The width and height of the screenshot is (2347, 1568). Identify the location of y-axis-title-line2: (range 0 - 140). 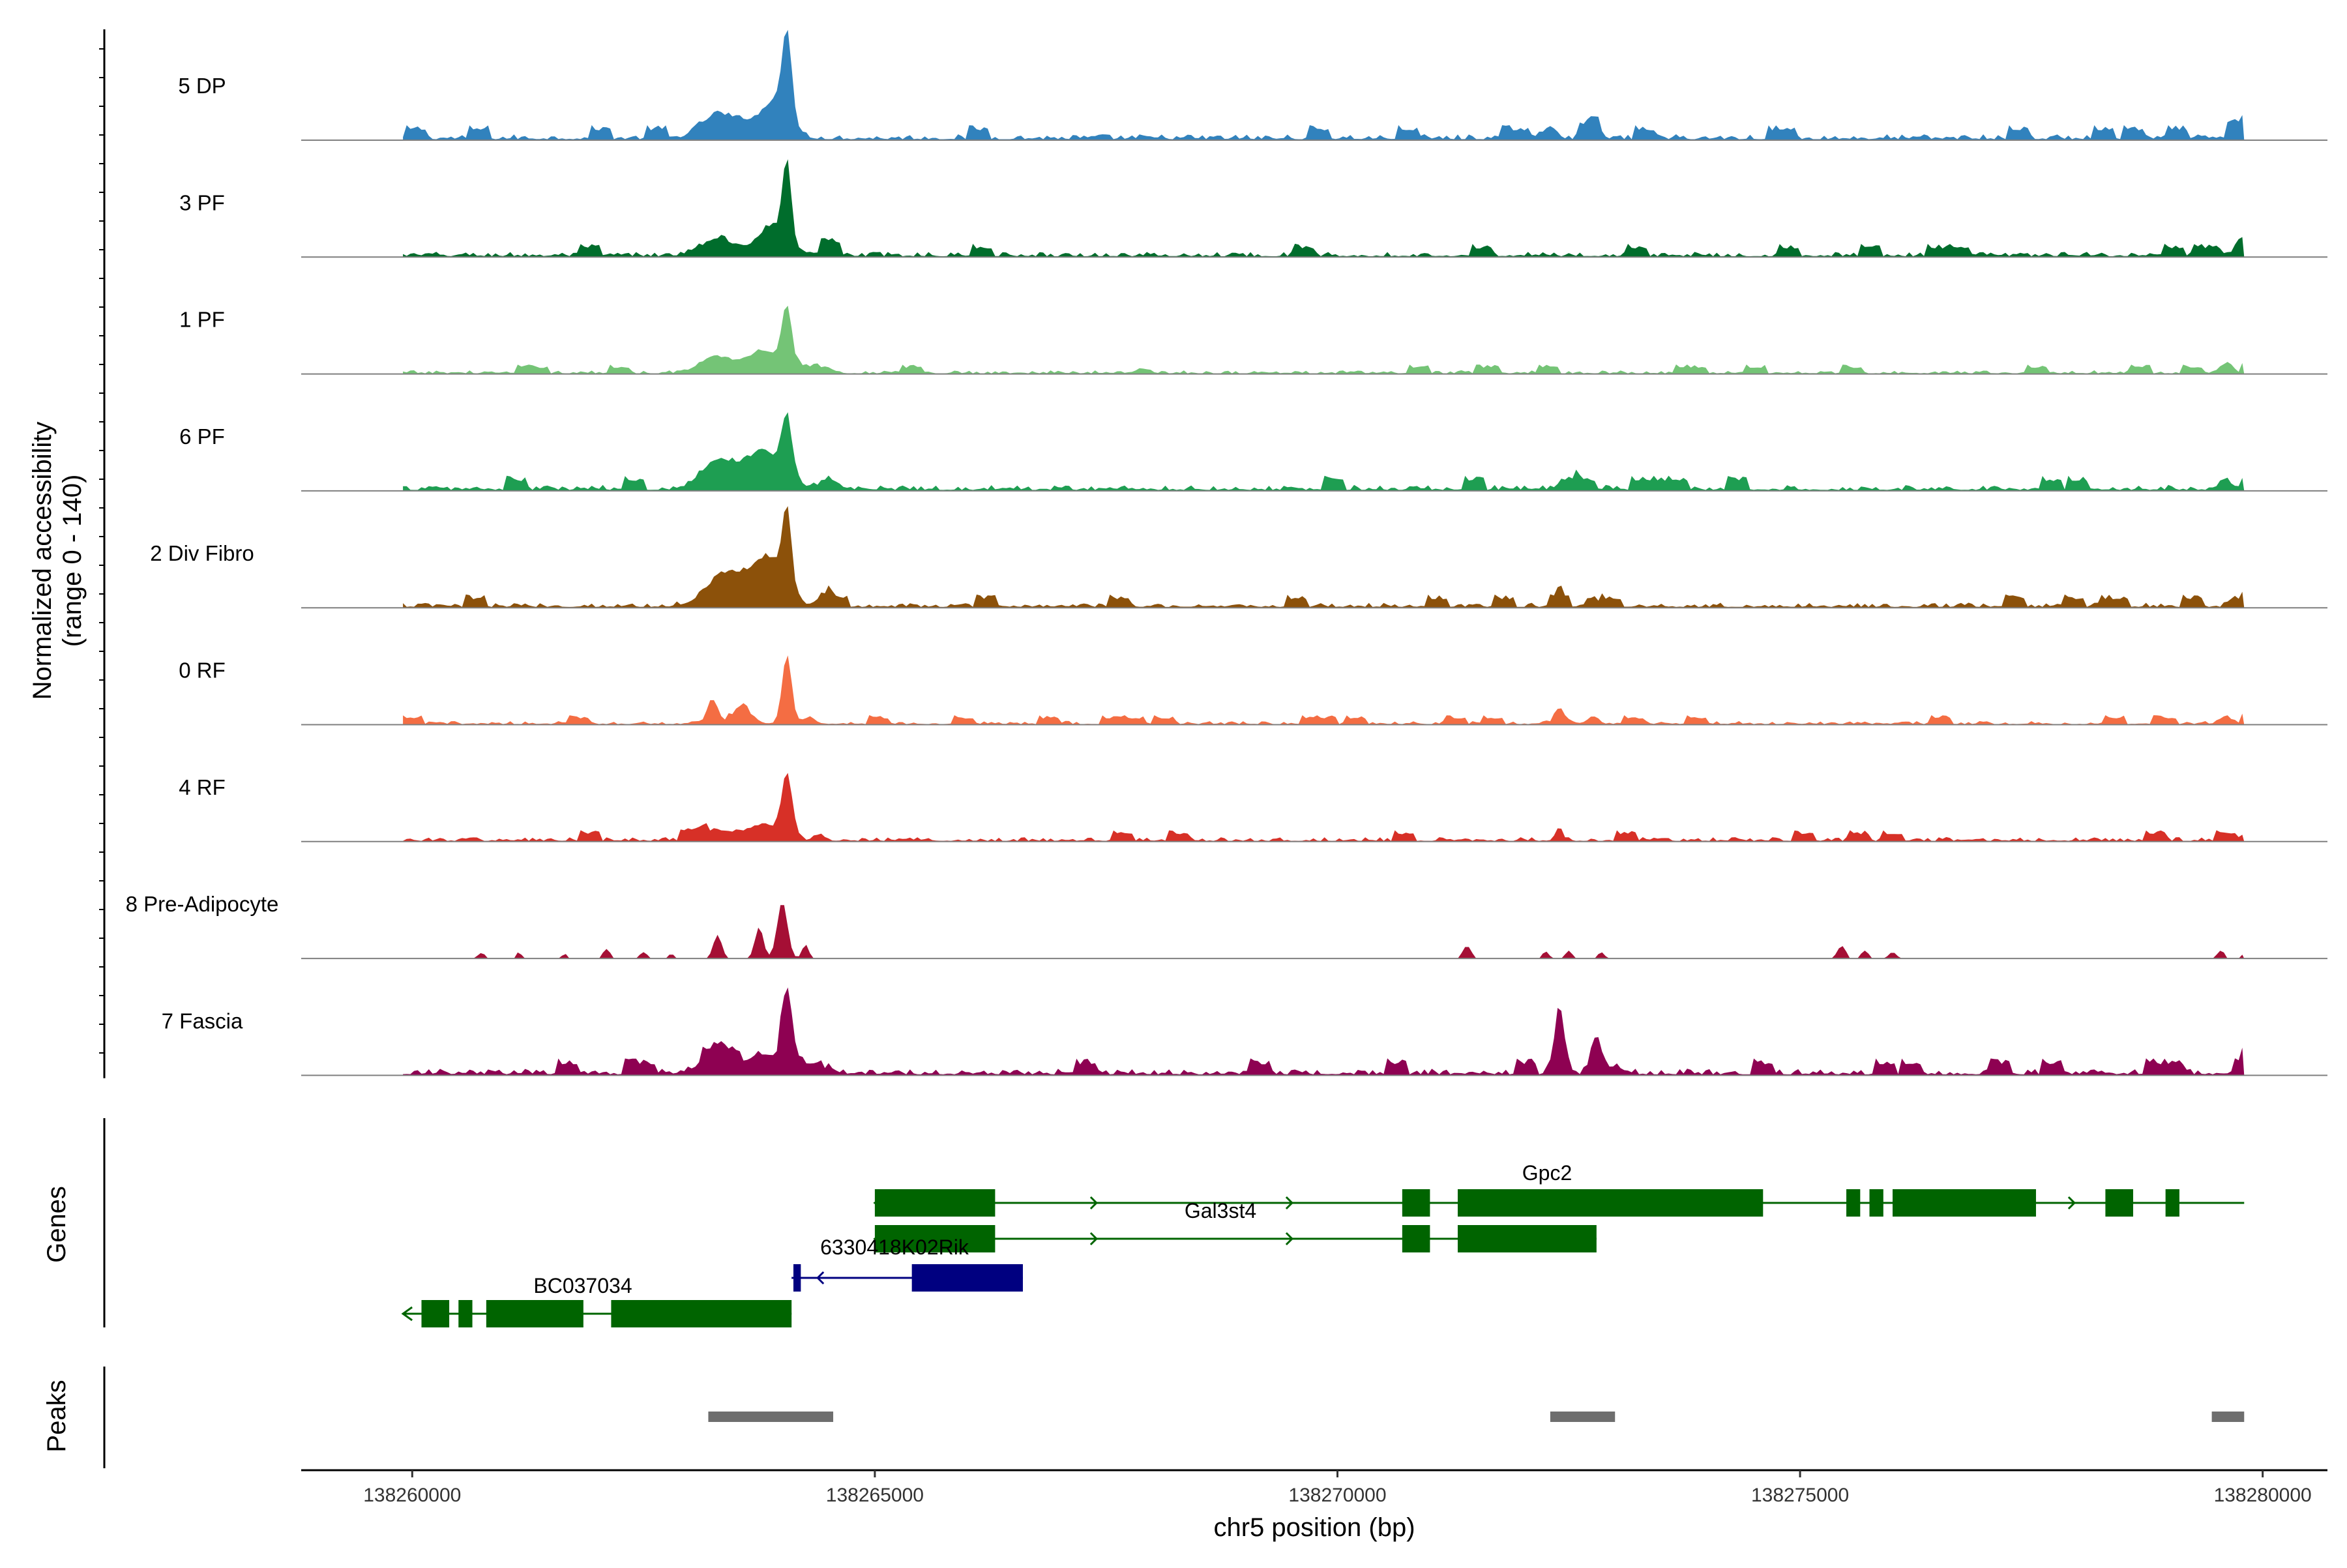
(72, 561).